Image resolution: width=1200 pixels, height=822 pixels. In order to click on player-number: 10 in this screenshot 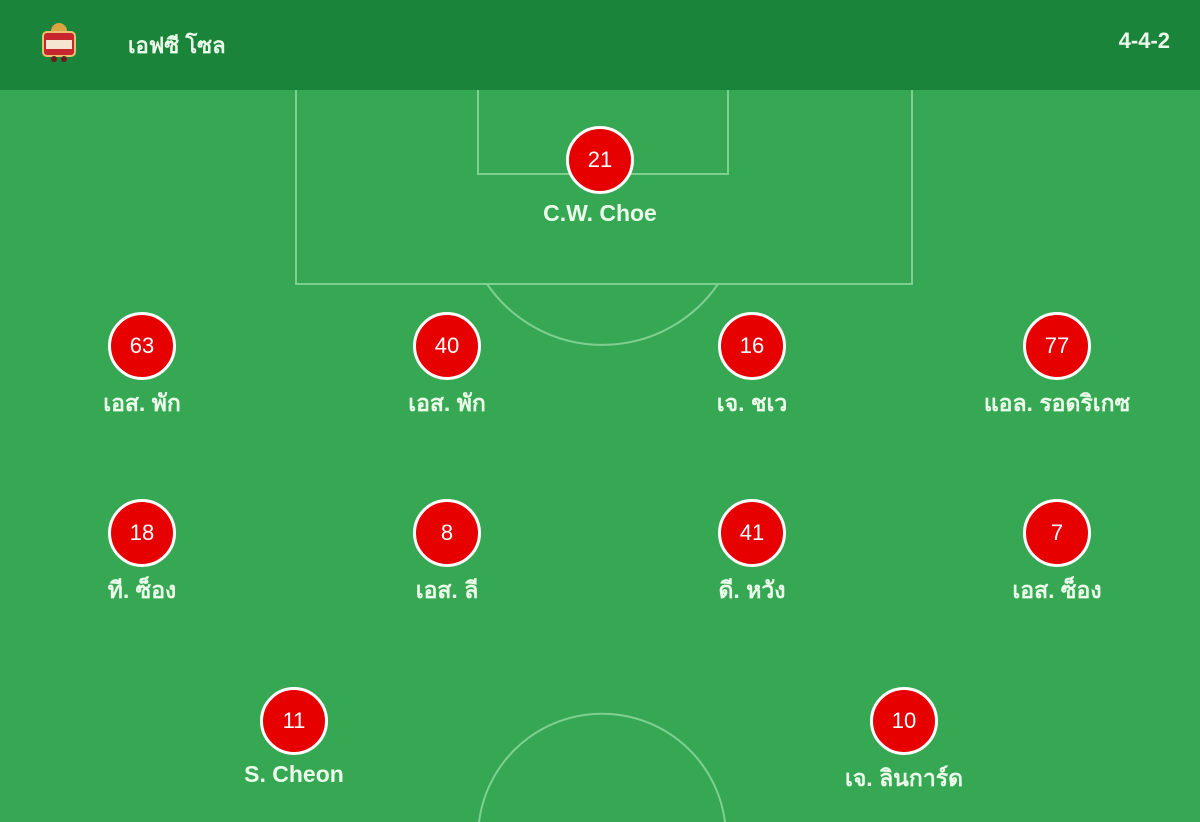, I will do `click(904, 721)`.